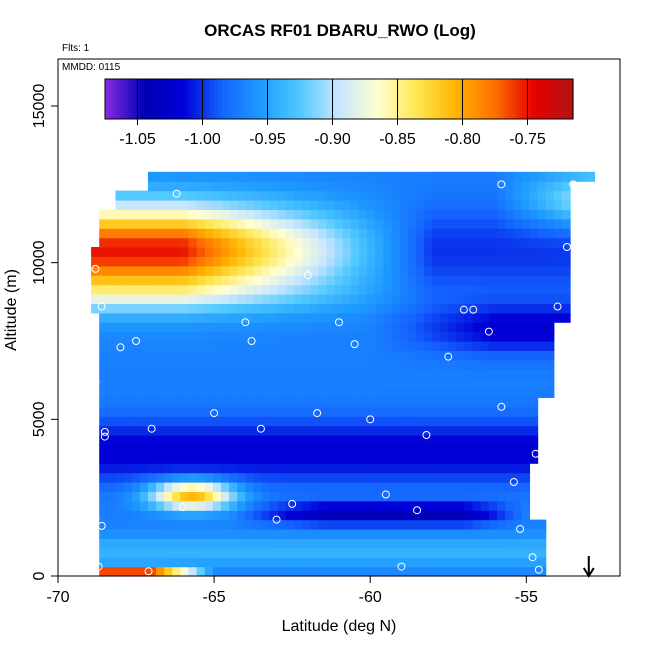 The height and width of the screenshot is (650, 650). What do you see at coordinates (76, 48) in the screenshot?
I see `flights-label: Flts: 1` at bounding box center [76, 48].